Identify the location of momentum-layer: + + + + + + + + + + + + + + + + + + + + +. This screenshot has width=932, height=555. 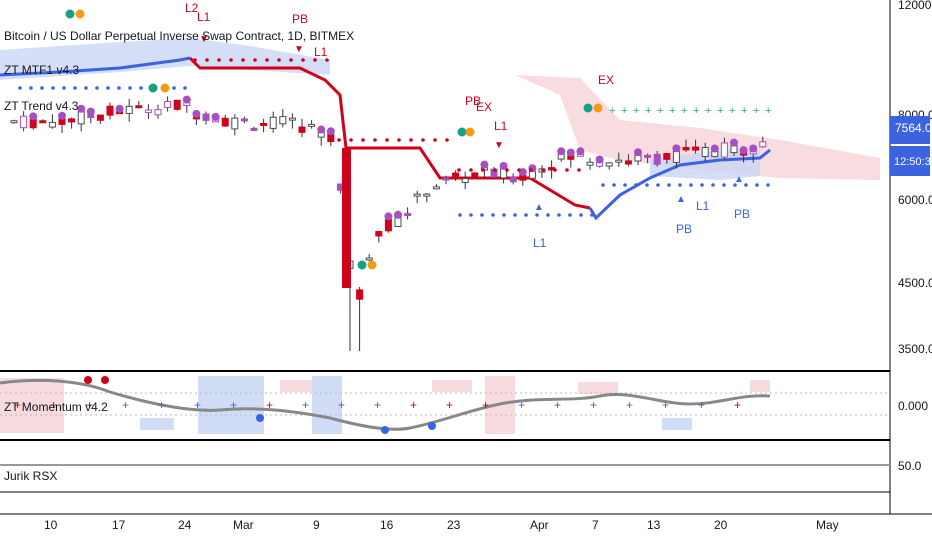
(445, 405).